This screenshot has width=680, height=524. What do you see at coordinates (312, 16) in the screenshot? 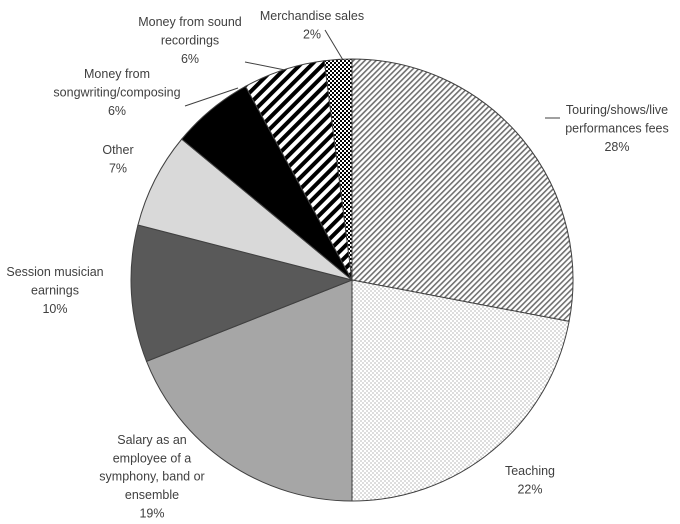
I see `category-label: Merchandise sales` at bounding box center [312, 16].